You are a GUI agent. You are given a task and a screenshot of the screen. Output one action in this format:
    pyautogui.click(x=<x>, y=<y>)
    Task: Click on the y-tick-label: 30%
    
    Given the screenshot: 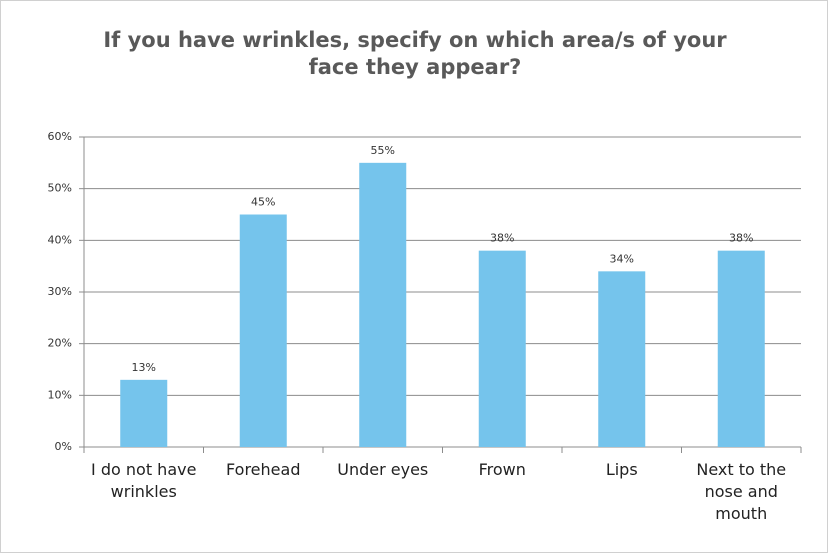 What is the action you would take?
    pyautogui.click(x=60, y=291)
    